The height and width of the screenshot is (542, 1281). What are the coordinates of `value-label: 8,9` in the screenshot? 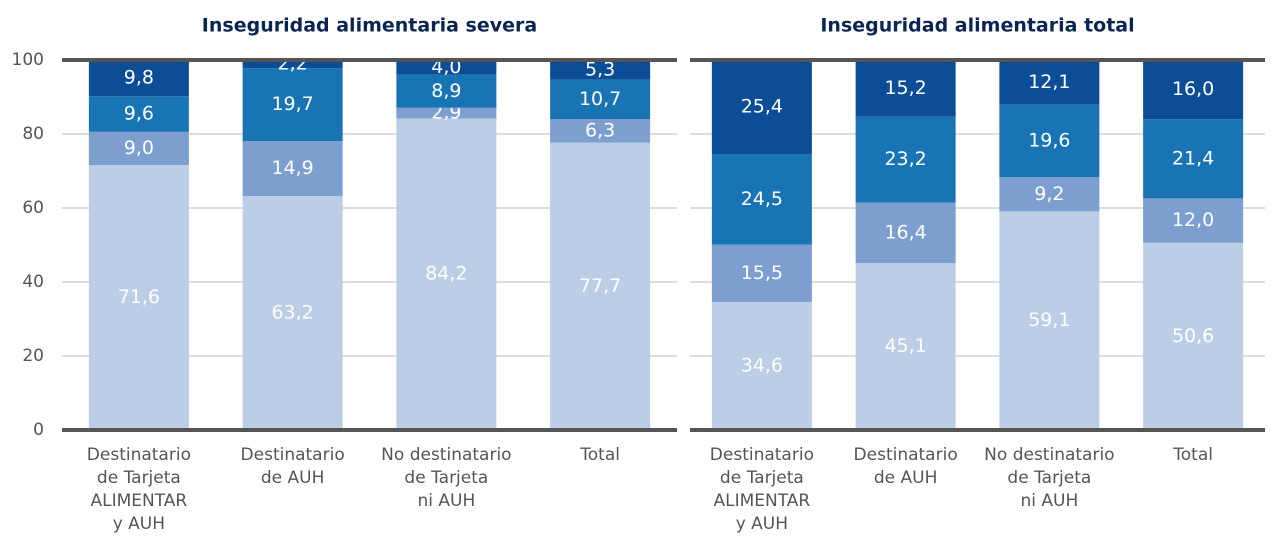 It's located at (446, 91).